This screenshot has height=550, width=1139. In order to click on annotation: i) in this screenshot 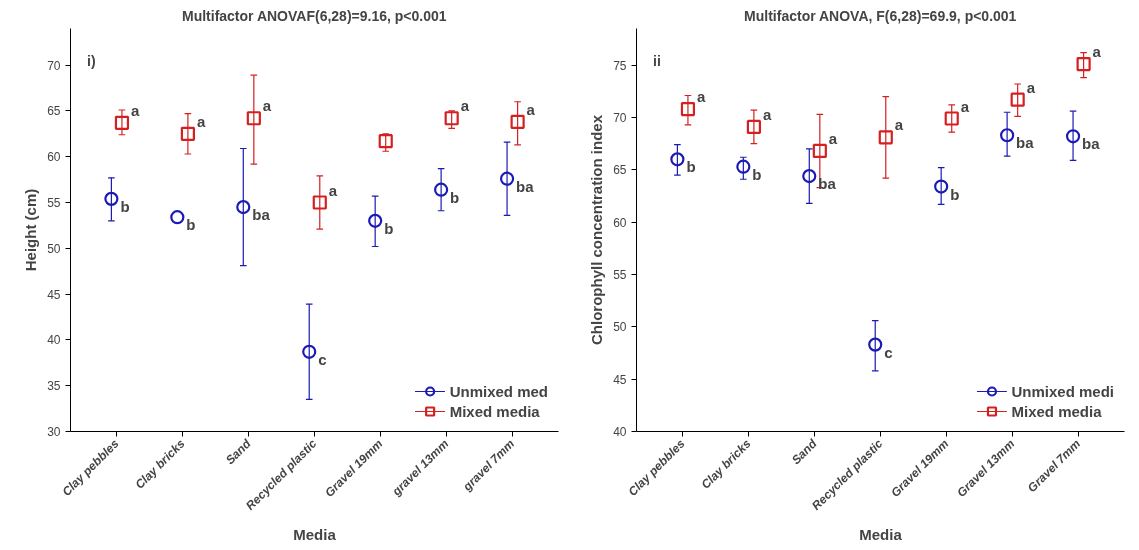, I will do `click(91, 60)`.